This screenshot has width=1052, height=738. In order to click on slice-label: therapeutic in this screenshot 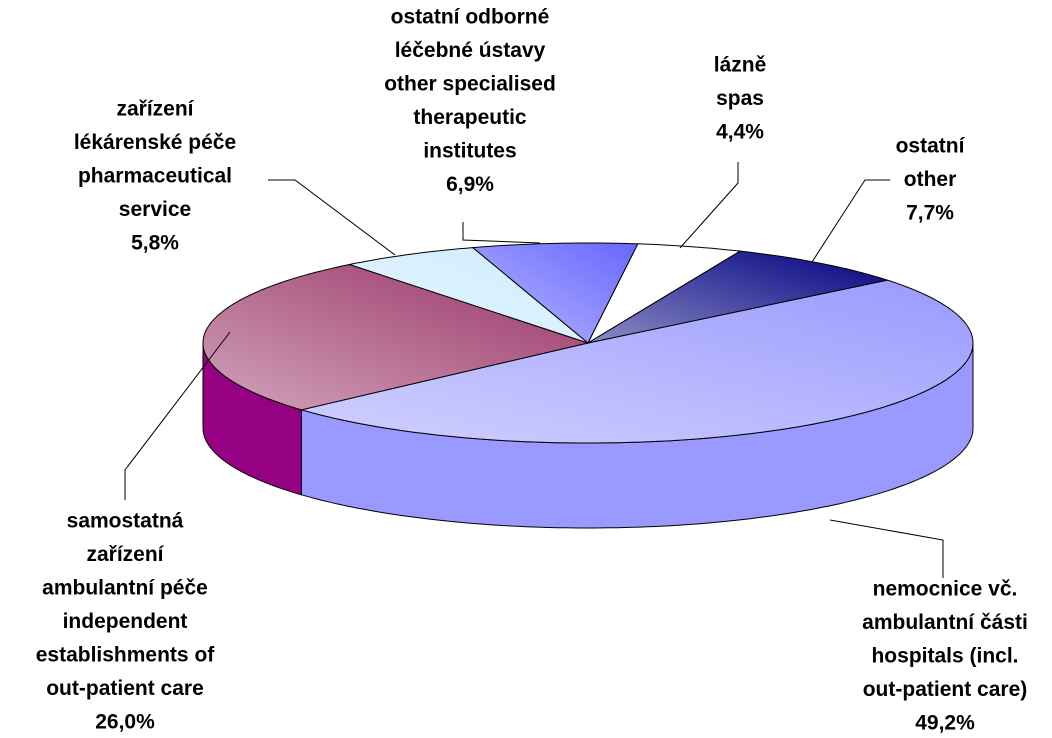, I will do `click(470, 117)`.